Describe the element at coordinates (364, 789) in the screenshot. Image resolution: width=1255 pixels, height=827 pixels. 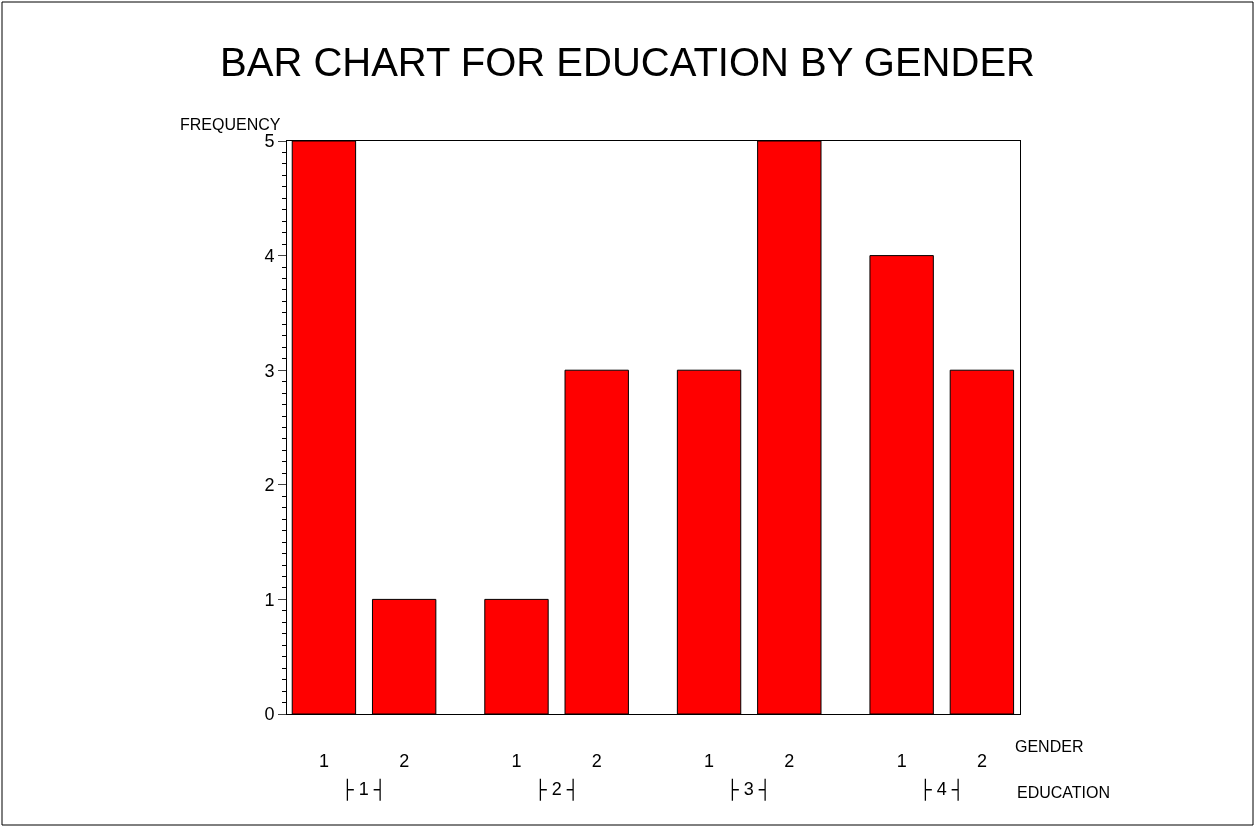
I see `text: ├ 1 ┤` at that location.